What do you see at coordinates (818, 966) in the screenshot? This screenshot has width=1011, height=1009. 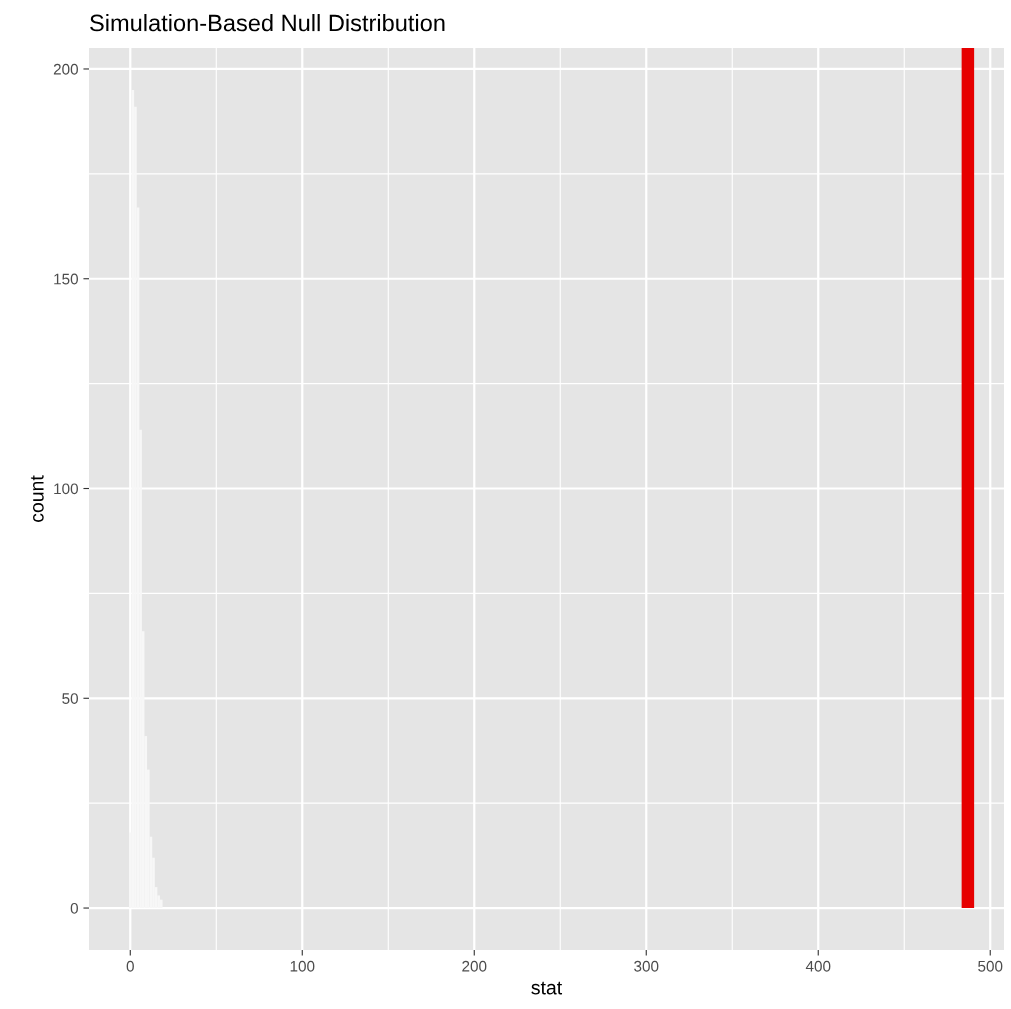 I see `x-tick-label: 400` at bounding box center [818, 966].